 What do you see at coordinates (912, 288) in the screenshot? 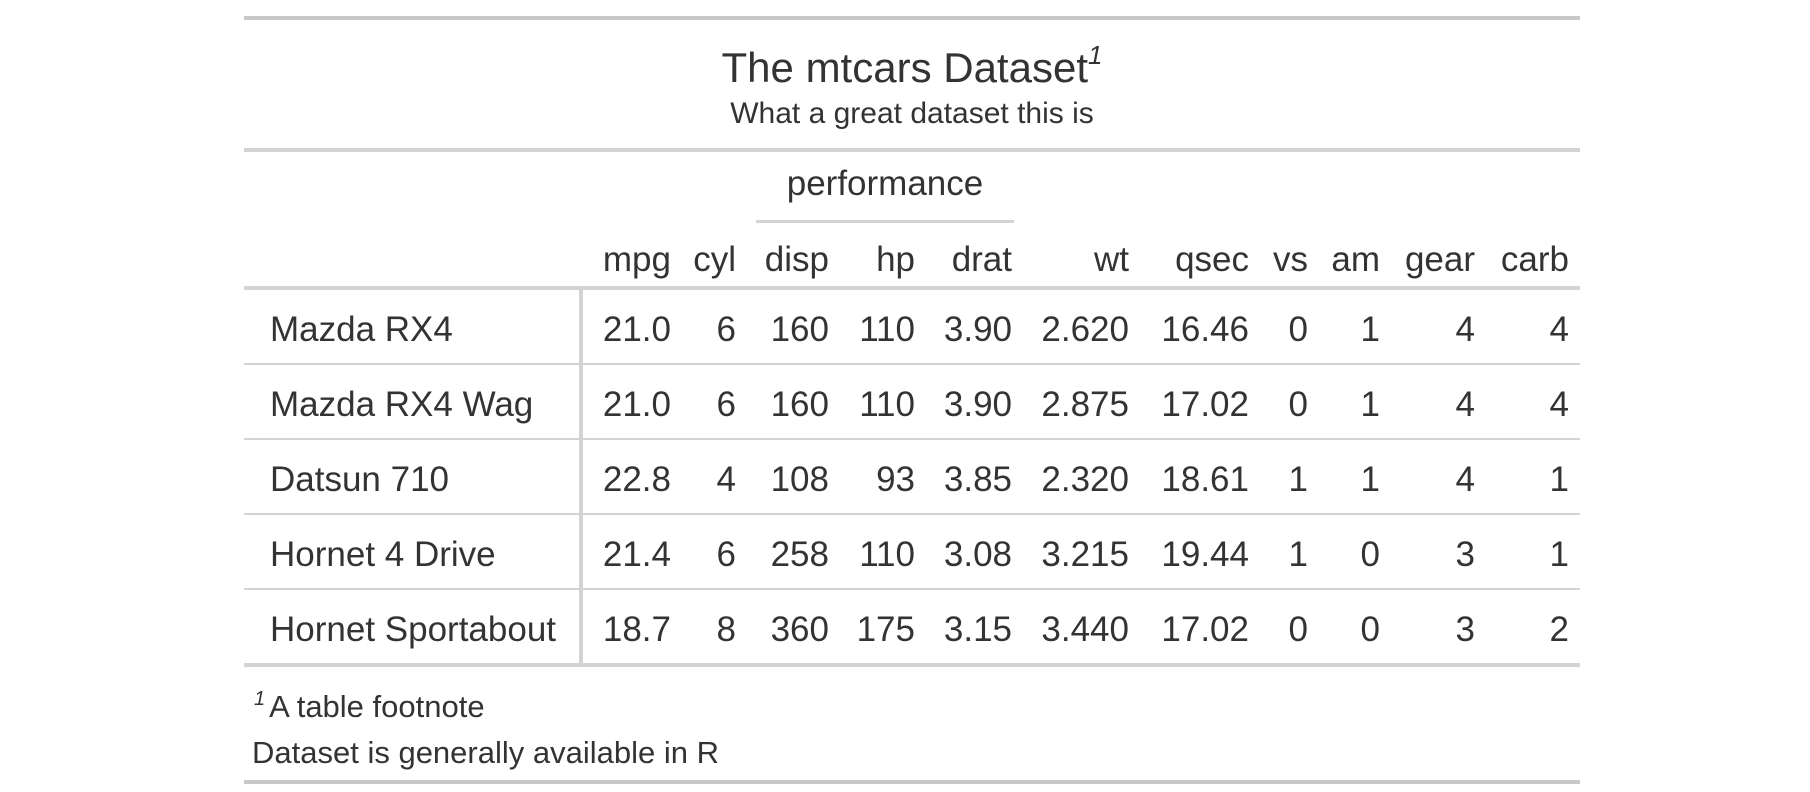
I see `header-rule` at bounding box center [912, 288].